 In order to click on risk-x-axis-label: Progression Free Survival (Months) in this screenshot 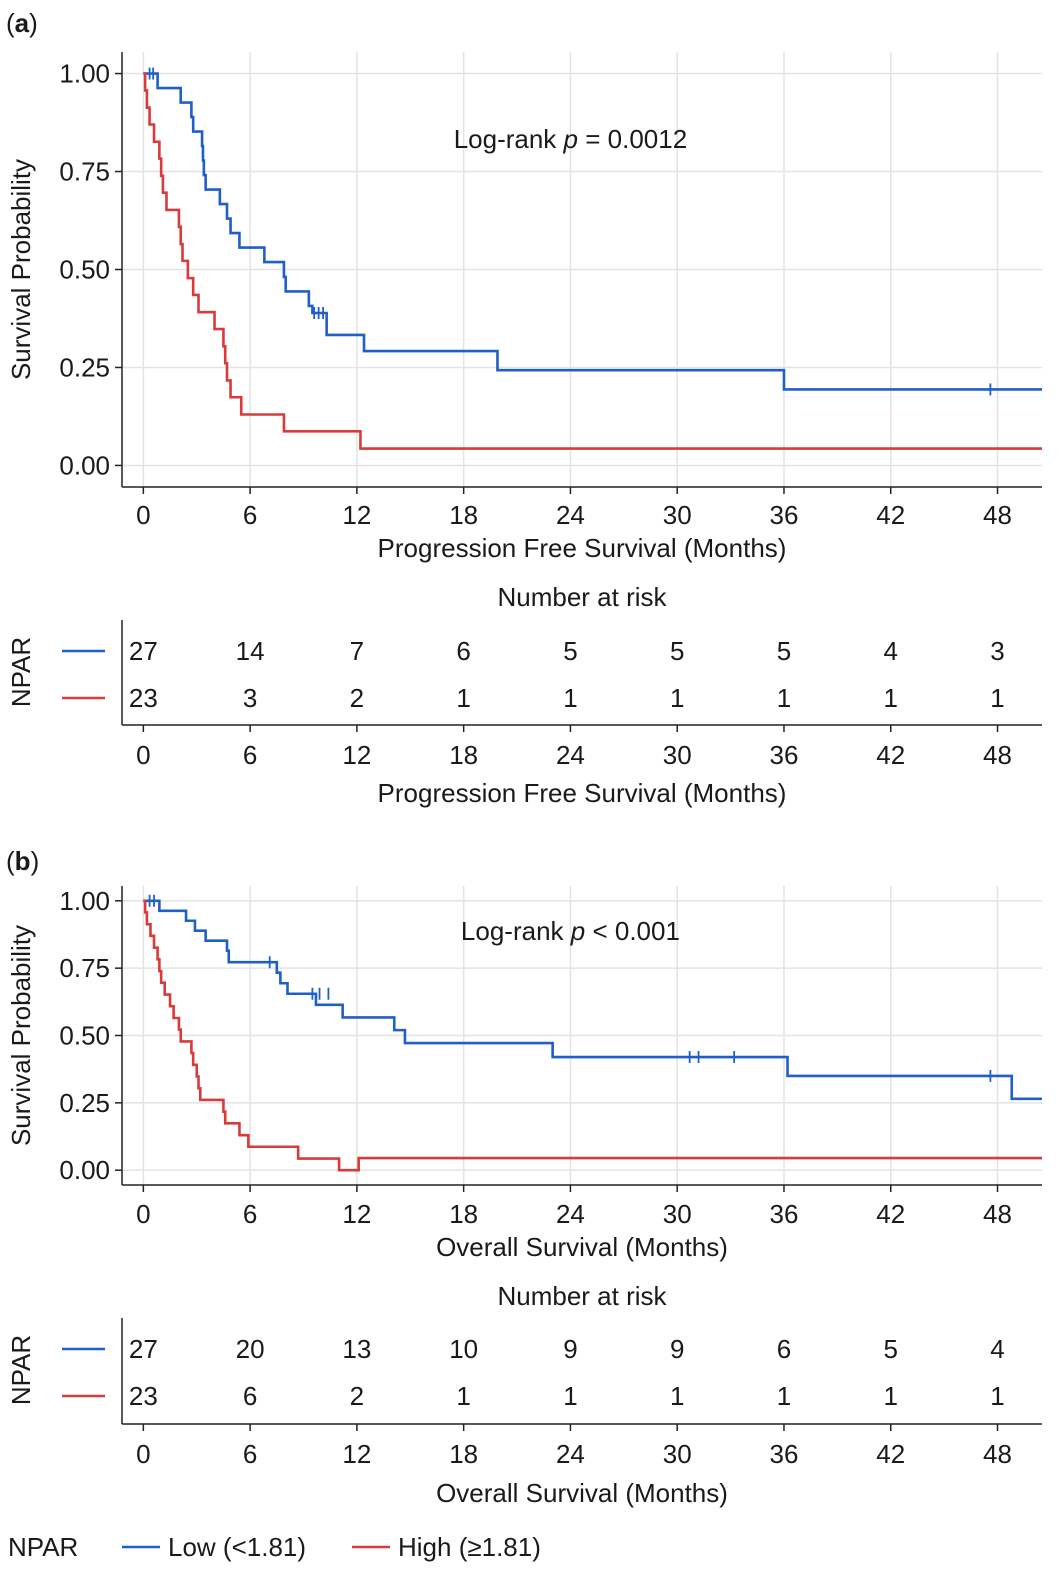, I will do `click(582, 793)`.